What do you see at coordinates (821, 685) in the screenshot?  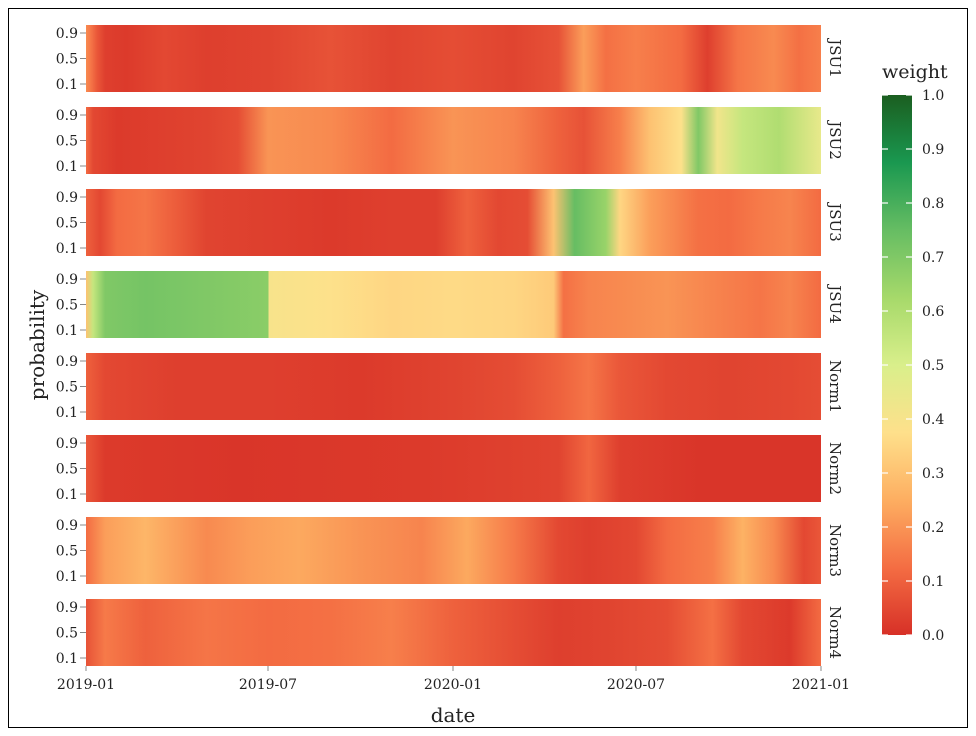 I see `x-tick-label: 2021-01` at bounding box center [821, 685].